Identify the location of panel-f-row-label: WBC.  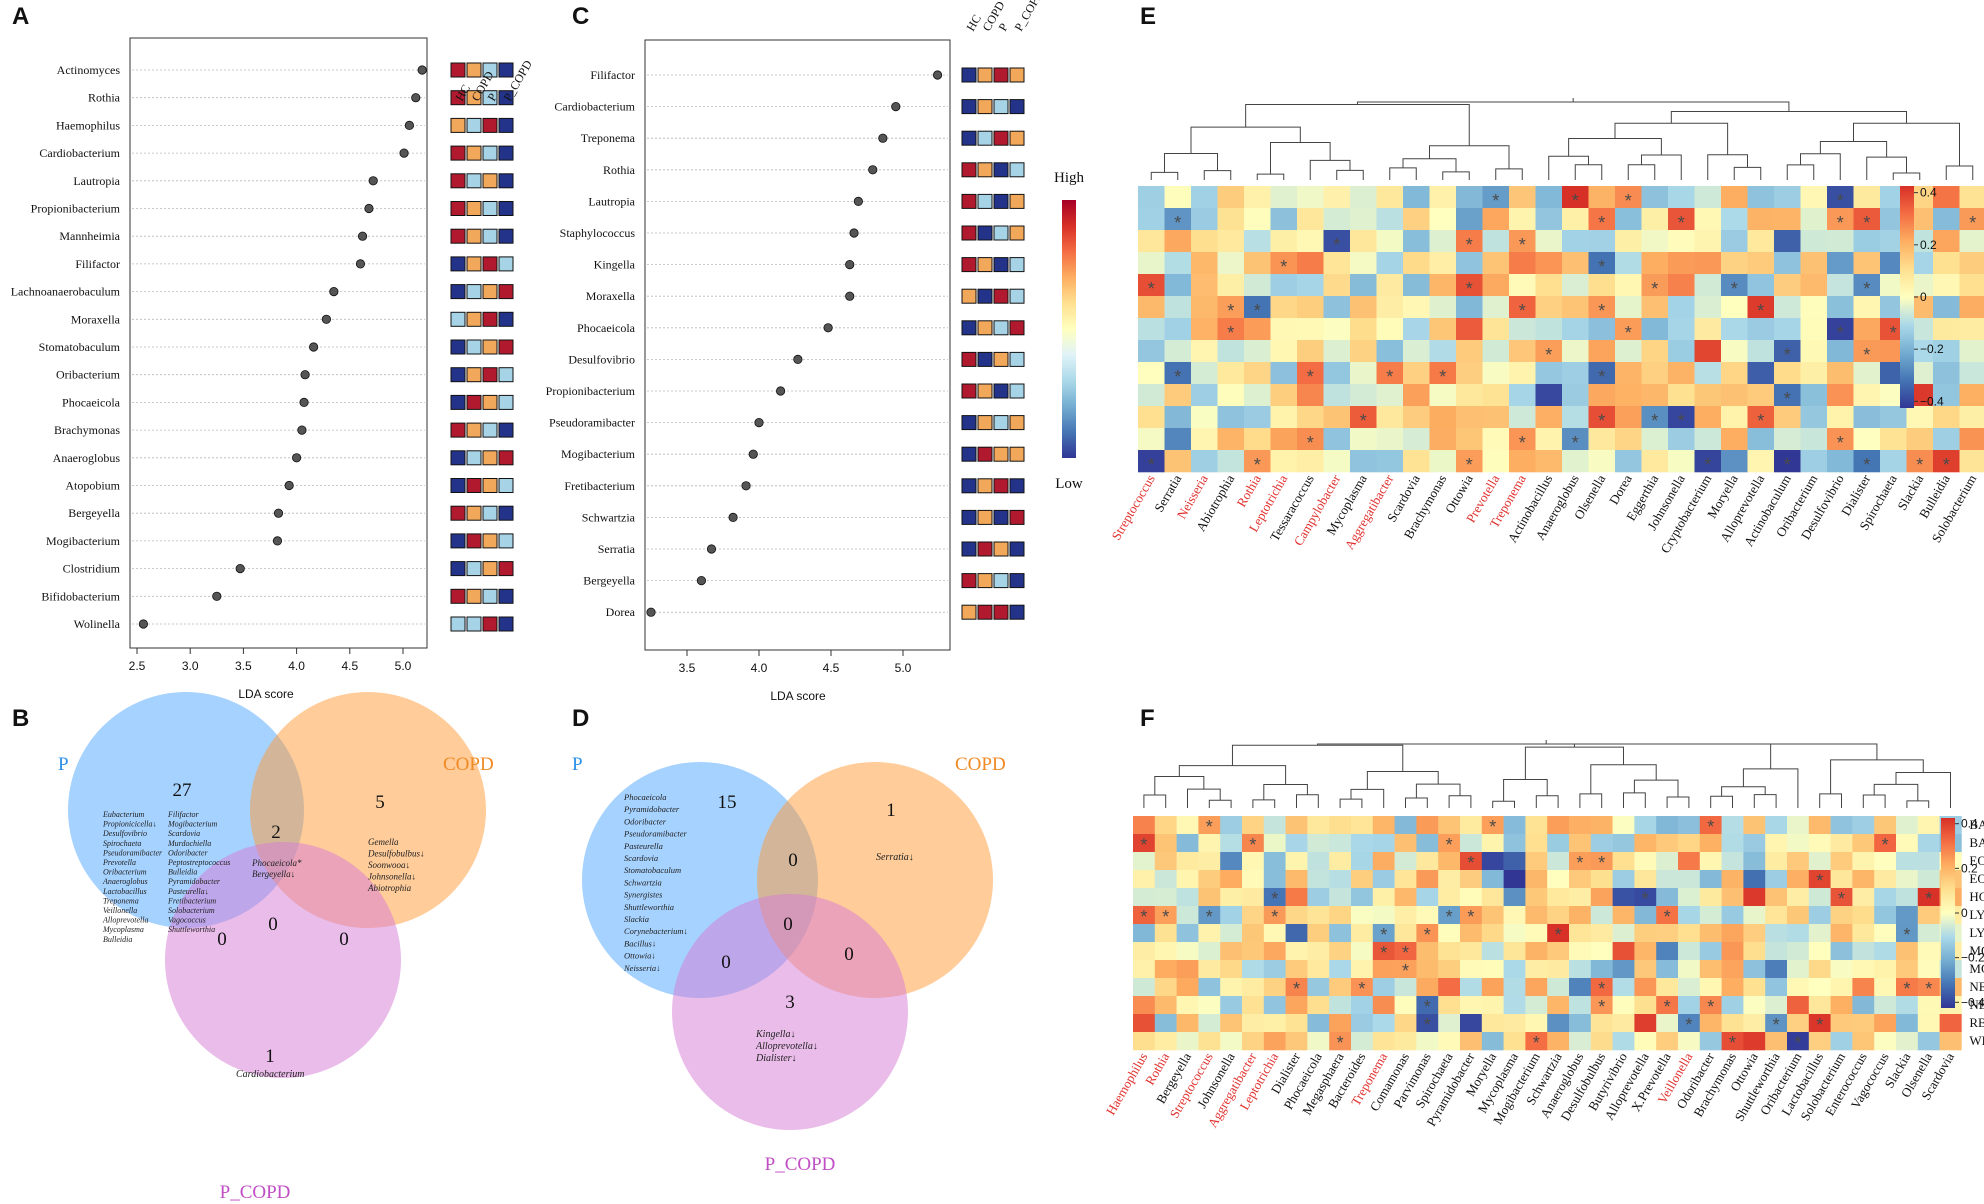
(1976, 1040).